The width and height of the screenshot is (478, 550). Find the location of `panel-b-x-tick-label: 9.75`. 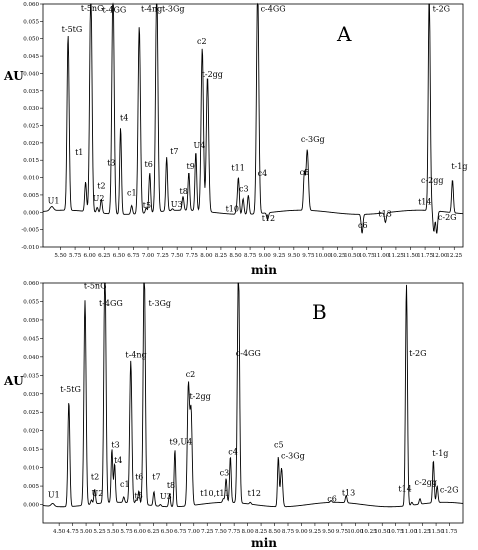

panel-b-x-tick-label: 9.75 is located at coordinates (342, 532).